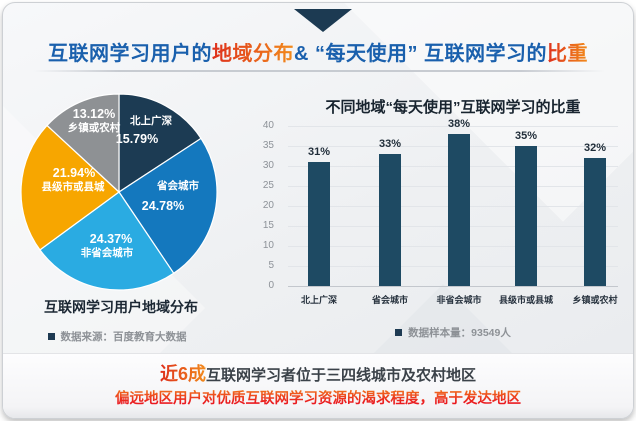 The width and height of the screenshot is (636, 421). What do you see at coordinates (459, 300) in the screenshot?
I see `x-tick-label: 非省会城市` at bounding box center [459, 300].